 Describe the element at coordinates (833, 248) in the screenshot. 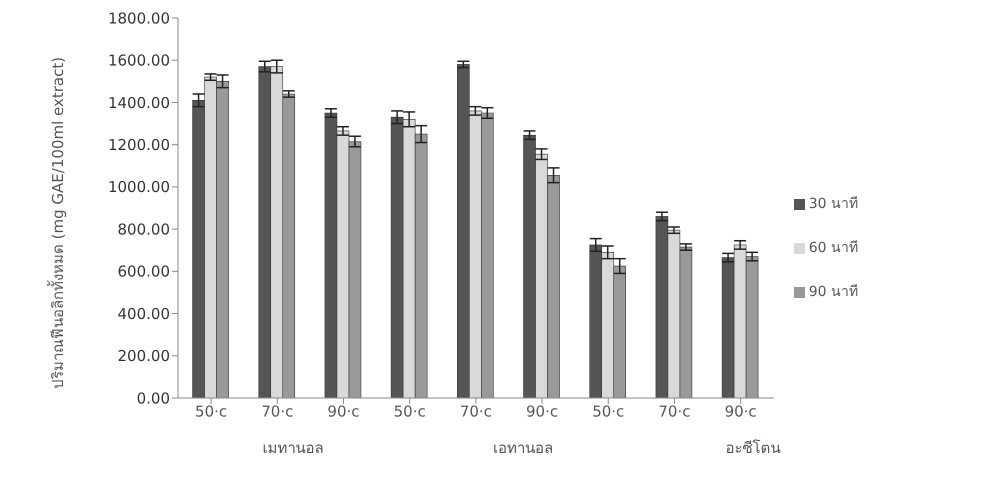

I see `legend-label: 60 นาที` at that location.